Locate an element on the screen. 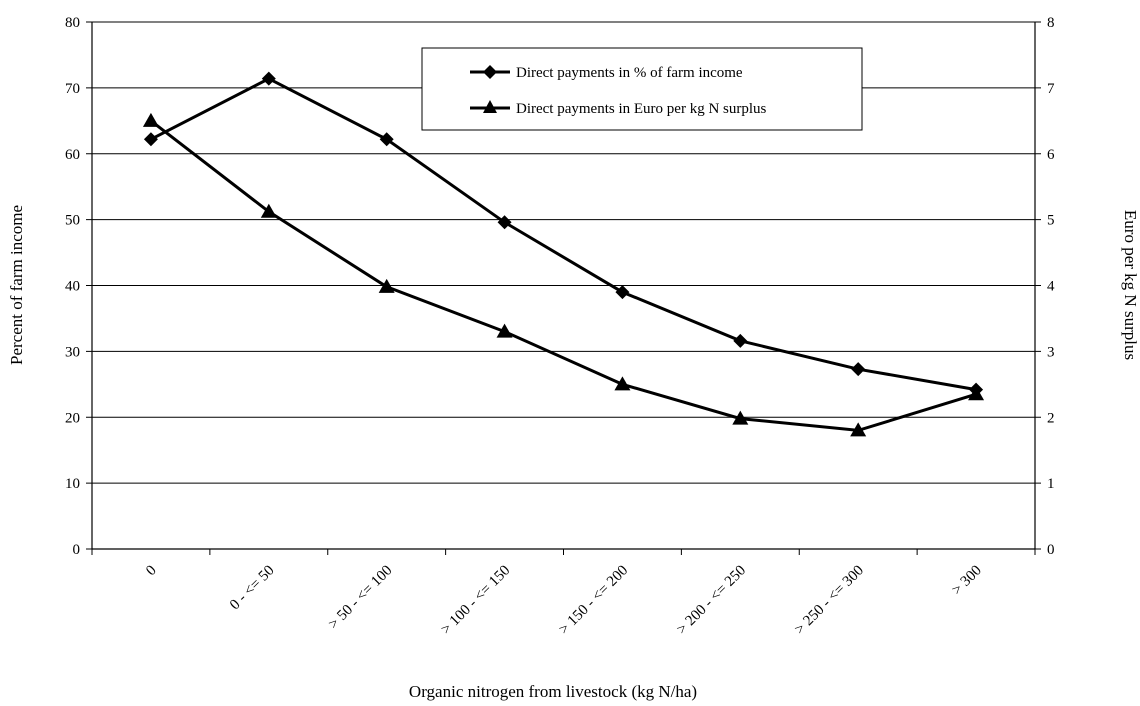 This screenshot has height=706, width=1140. y-tick-label: 70 is located at coordinates (72, 89).